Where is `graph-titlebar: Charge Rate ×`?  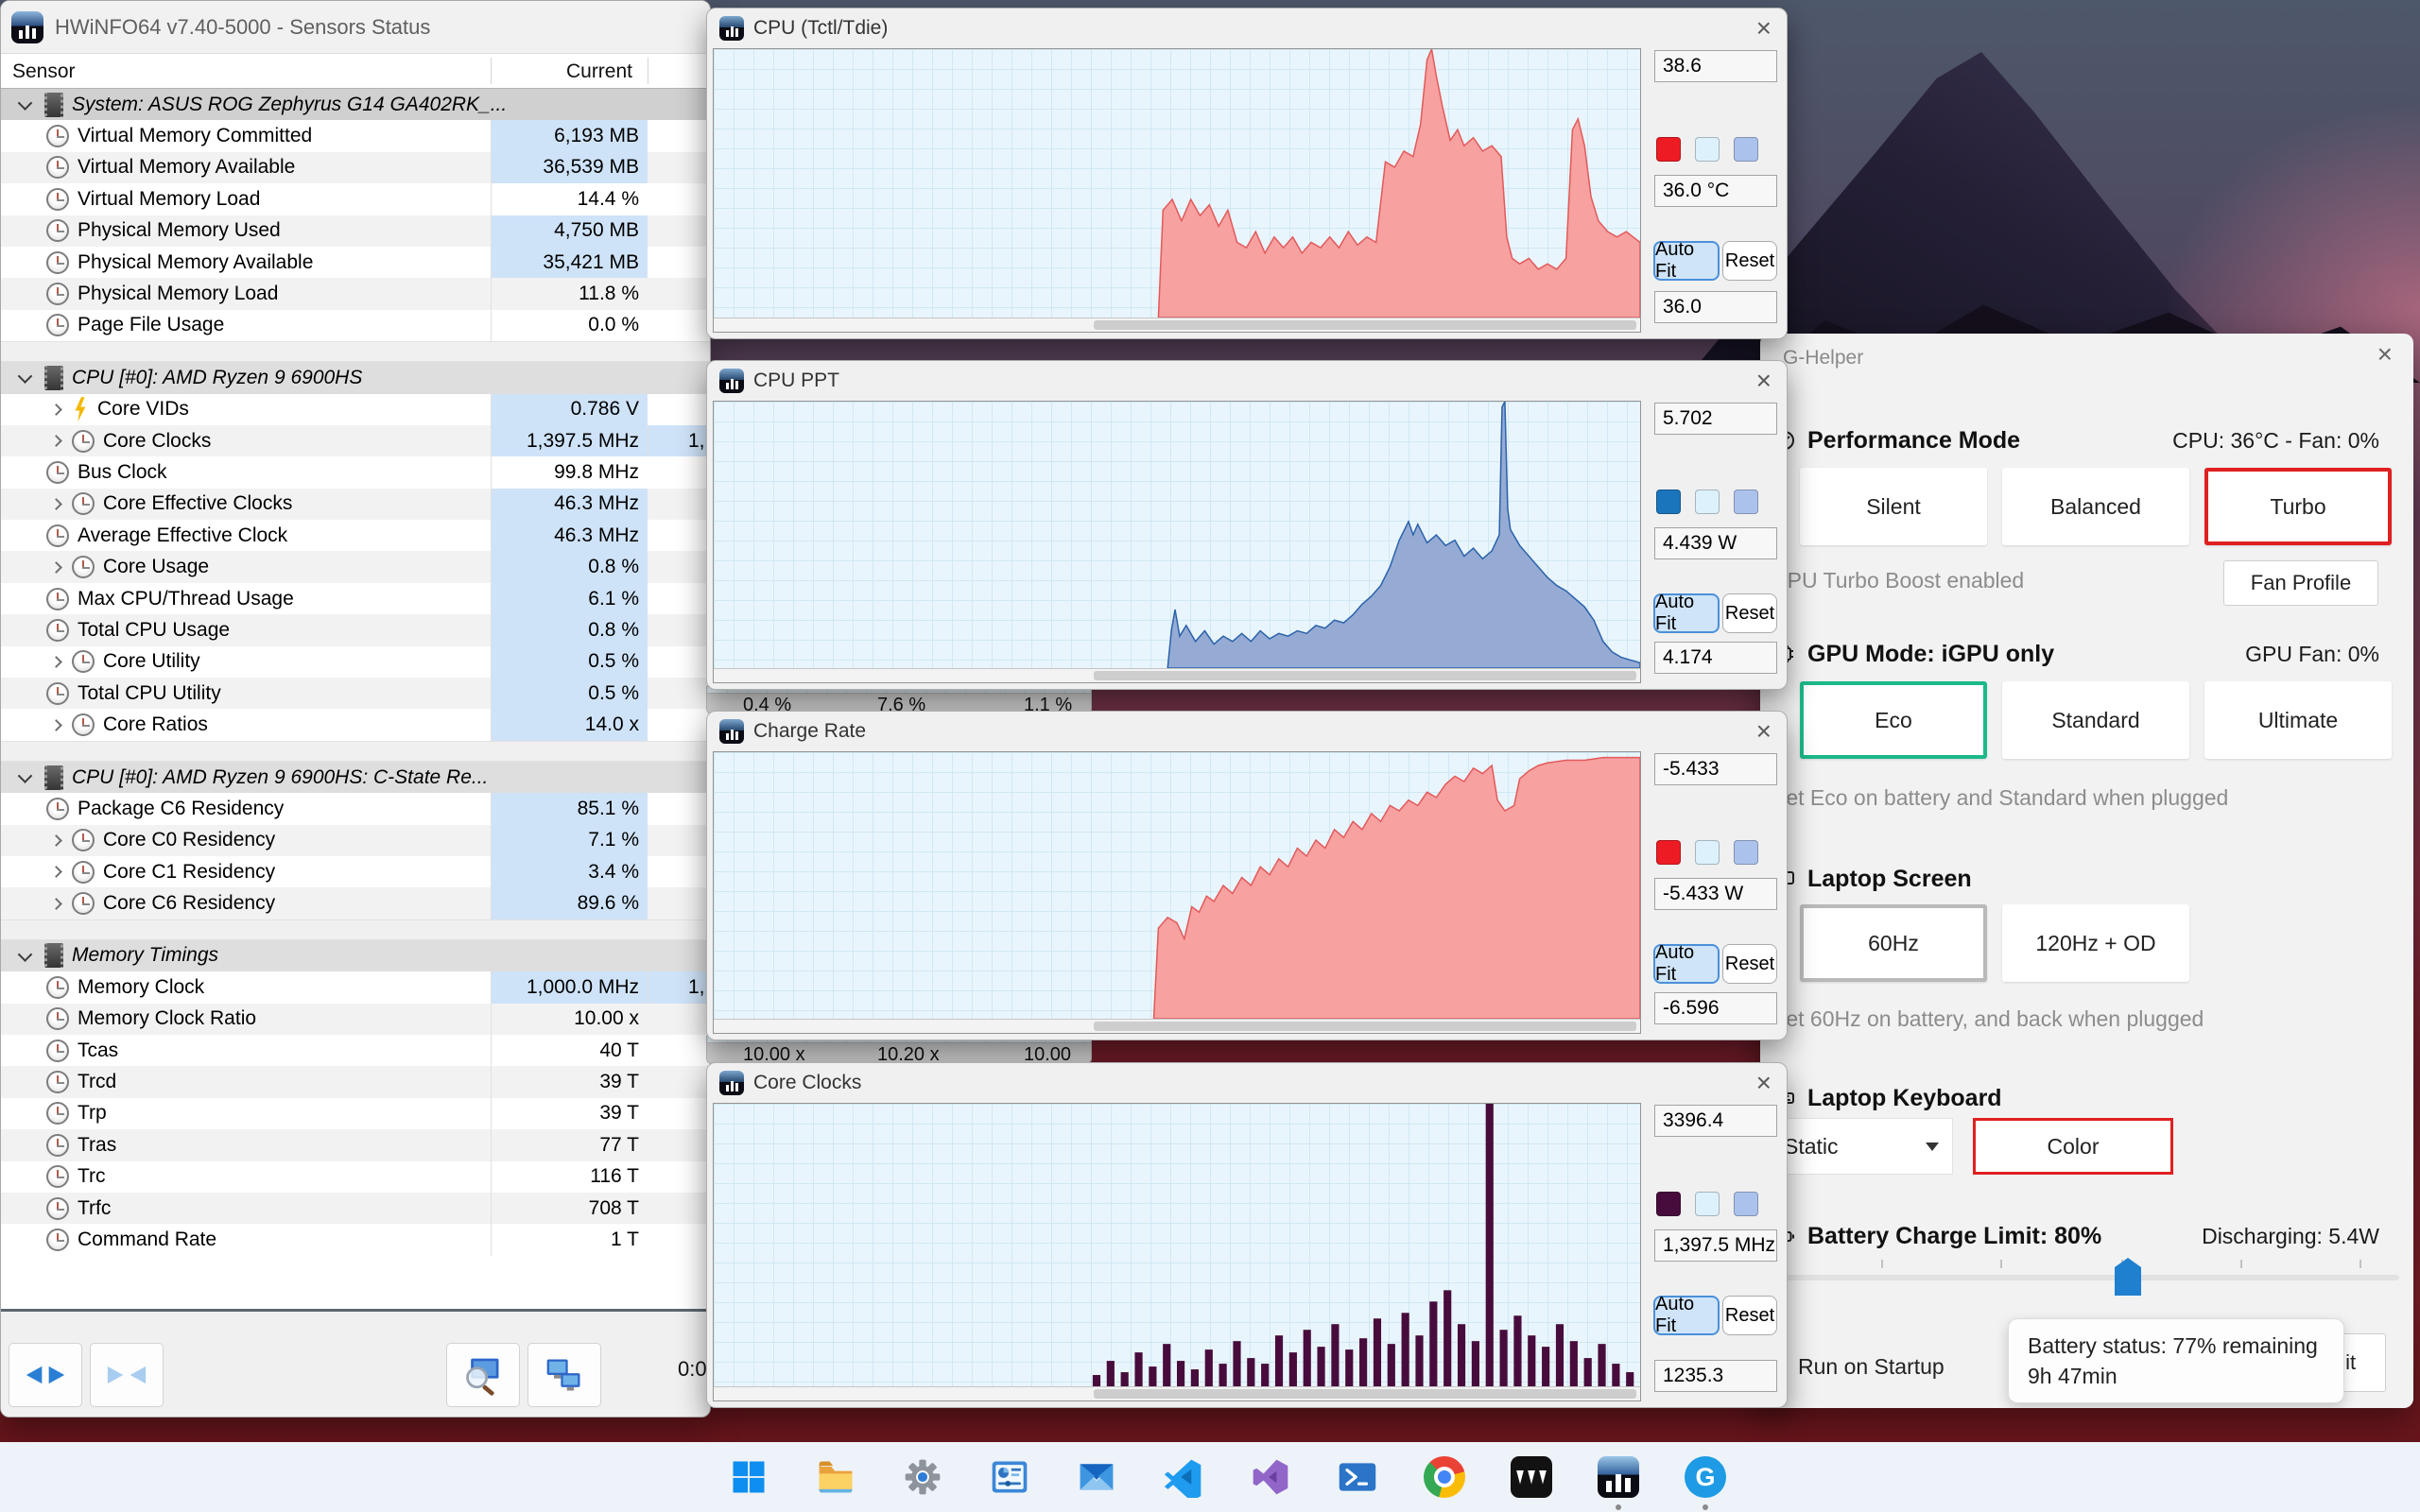 graph-titlebar: Charge Rate × is located at coordinates (1247, 731).